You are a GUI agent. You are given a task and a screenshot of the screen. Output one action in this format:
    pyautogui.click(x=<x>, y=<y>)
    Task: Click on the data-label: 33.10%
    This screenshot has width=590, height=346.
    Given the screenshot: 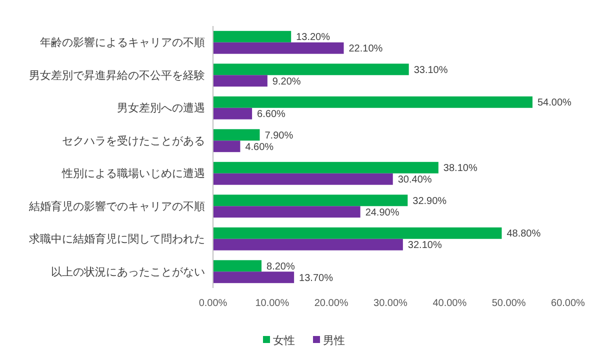 What is the action you would take?
    pyautogui.click(x=431, y=70)
    